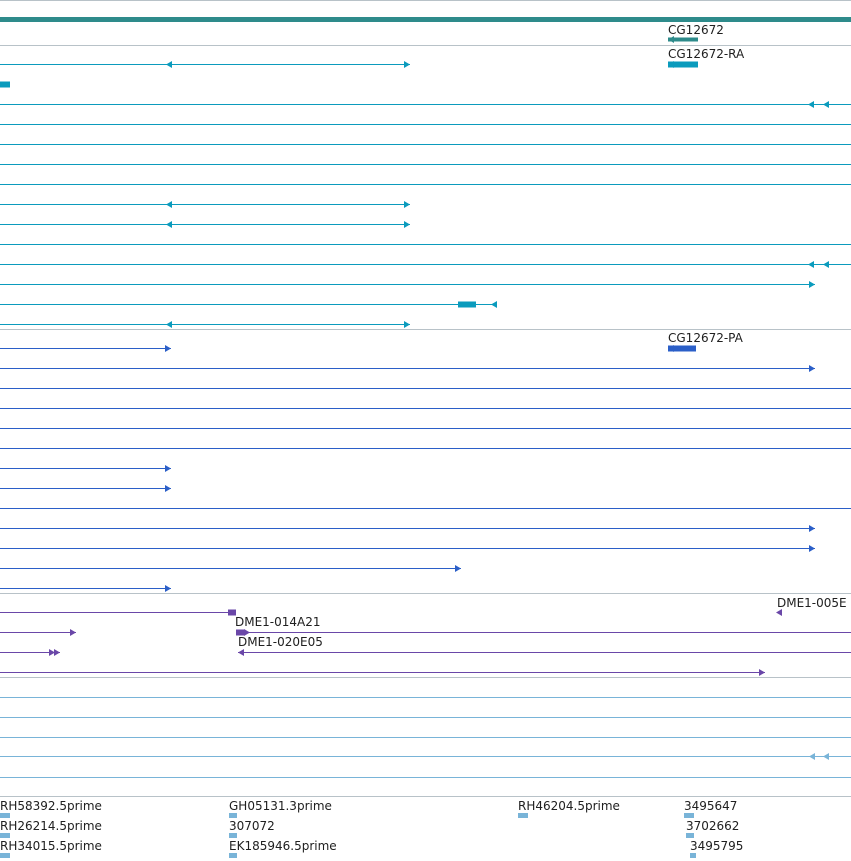  I want to click on est-label: 3495647, so click(711, 806).